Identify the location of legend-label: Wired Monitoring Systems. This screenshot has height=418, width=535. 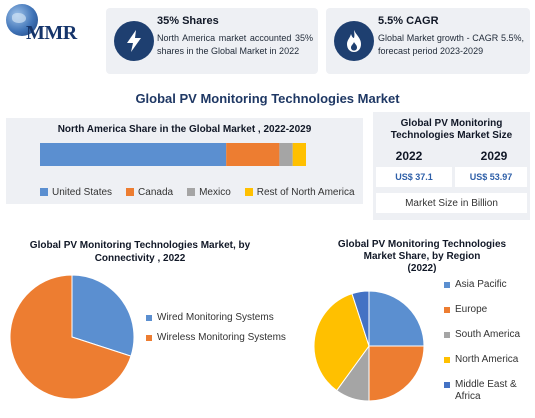
(215, 317).